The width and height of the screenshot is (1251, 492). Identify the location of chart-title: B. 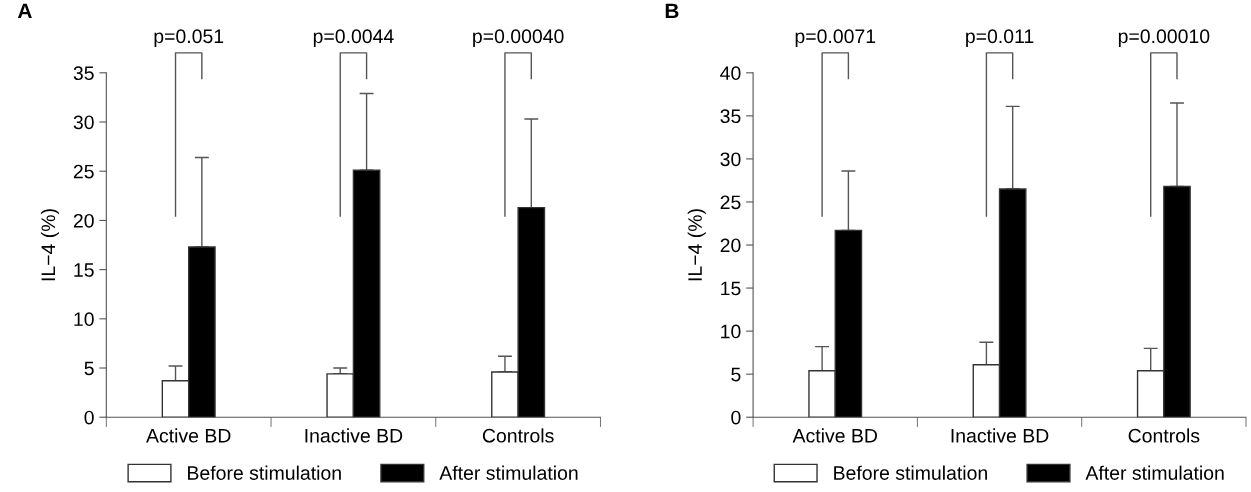
(672, 10).